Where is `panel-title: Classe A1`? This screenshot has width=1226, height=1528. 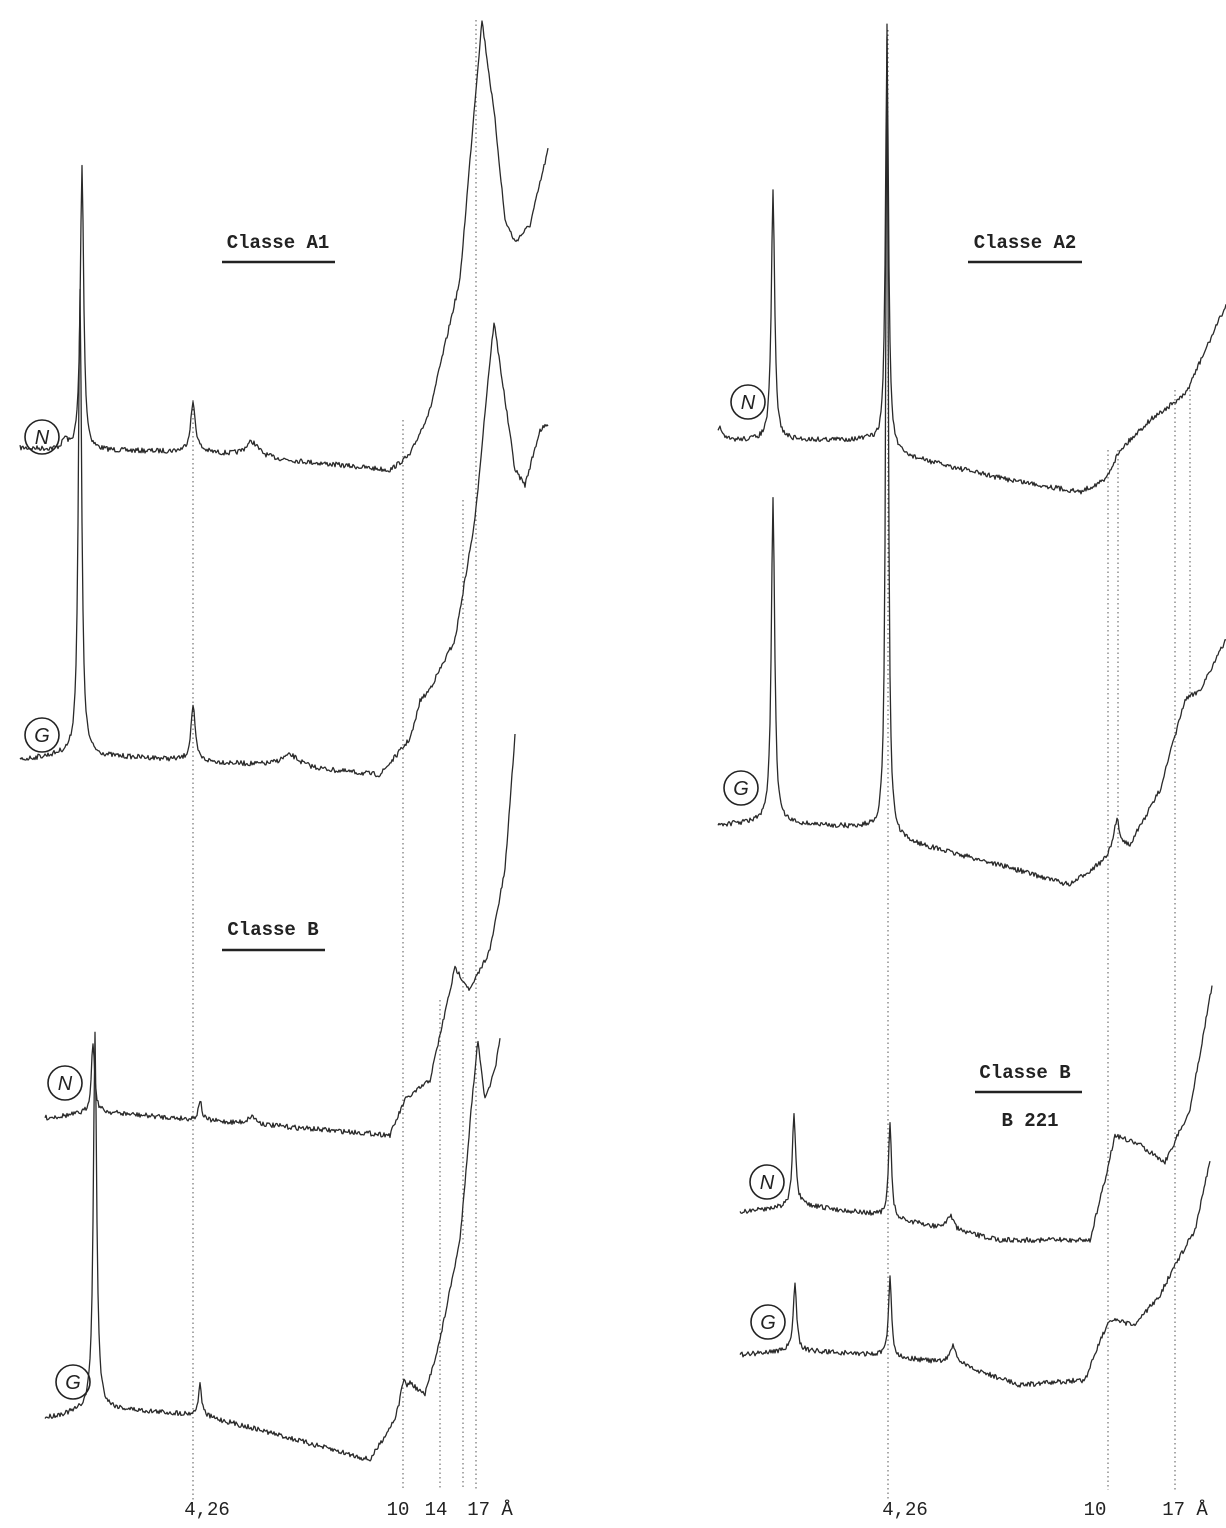 panel-title: Classe A1 is located at coordinates (278, 243).